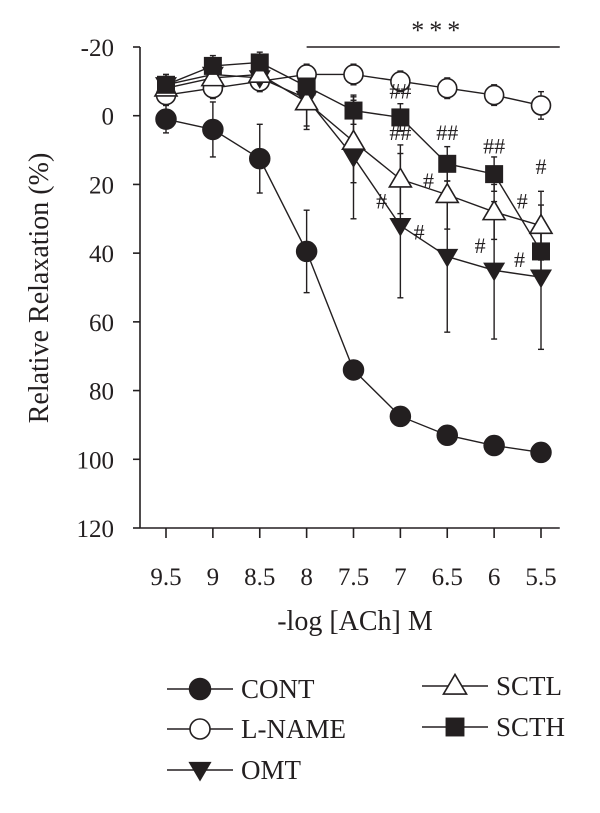 The height and width of the screenshot is (813, 600). Describe the element at coordinates (200, 729) in the screenshot. I see `legend-marker-l-name` at that location.